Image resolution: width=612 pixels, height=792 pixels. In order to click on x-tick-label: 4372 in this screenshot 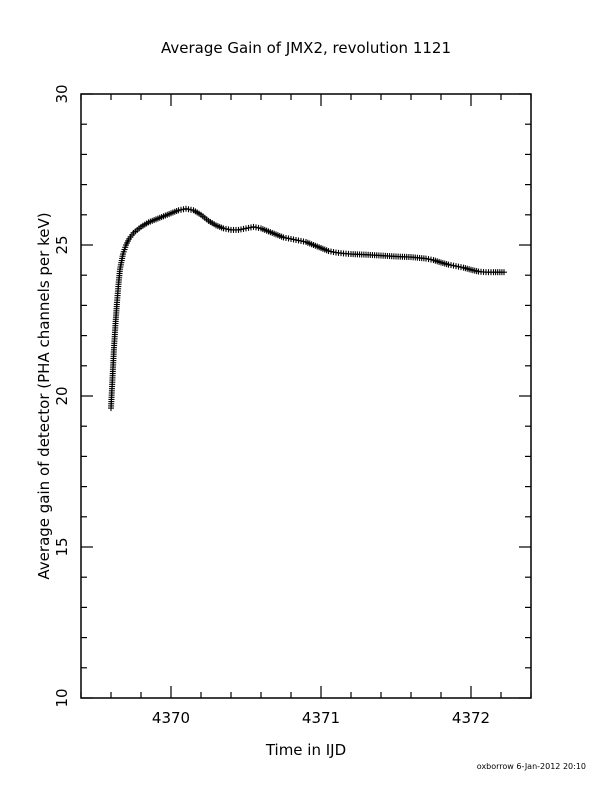, I will do `click(471, 718)`.